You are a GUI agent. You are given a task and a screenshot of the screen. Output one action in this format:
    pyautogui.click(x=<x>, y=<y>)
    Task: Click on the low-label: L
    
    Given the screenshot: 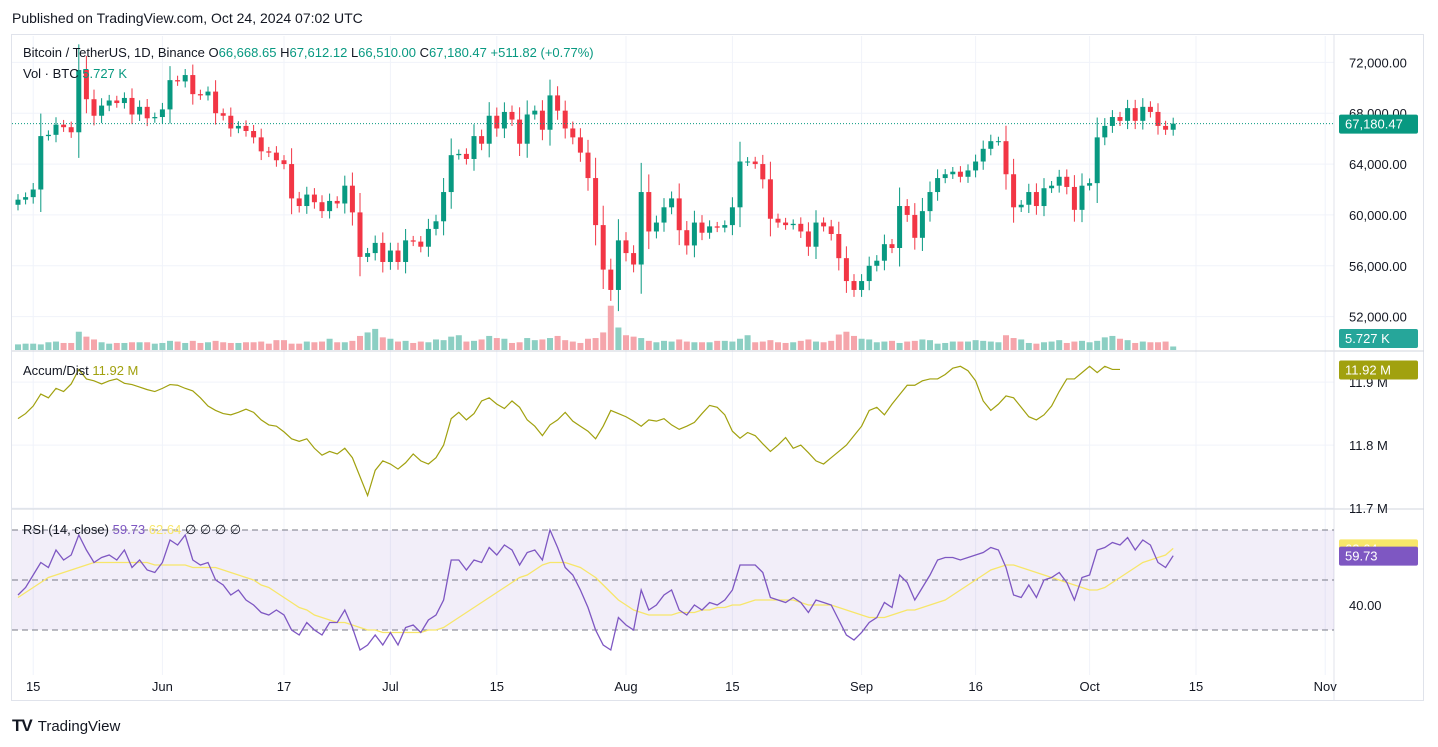 What is the action you would take?
    pyautogui.click(x=354, y=52)
    